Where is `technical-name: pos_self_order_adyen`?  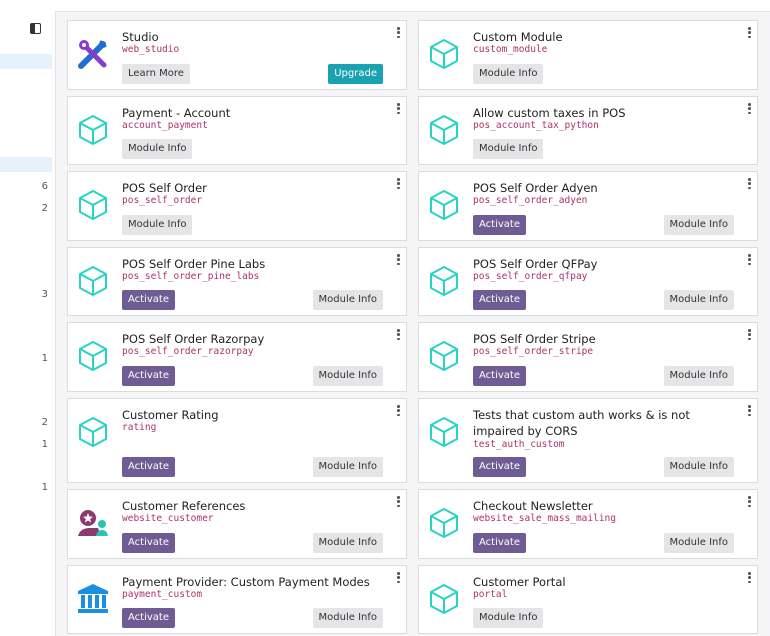
technical-name: pos_self_order_adyen is located at coordinates (530, 200).